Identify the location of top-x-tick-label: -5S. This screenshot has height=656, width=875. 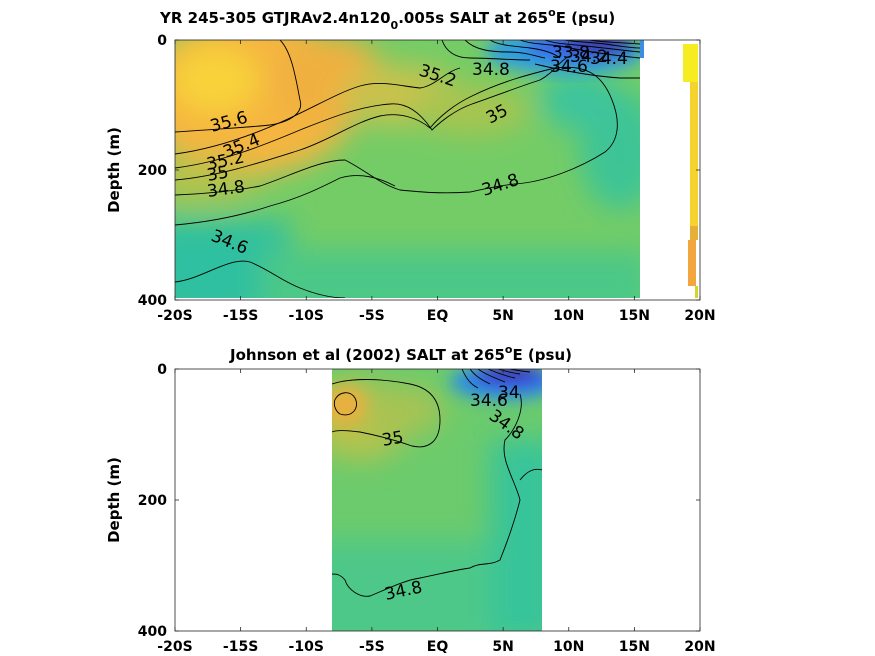
(372, 316).